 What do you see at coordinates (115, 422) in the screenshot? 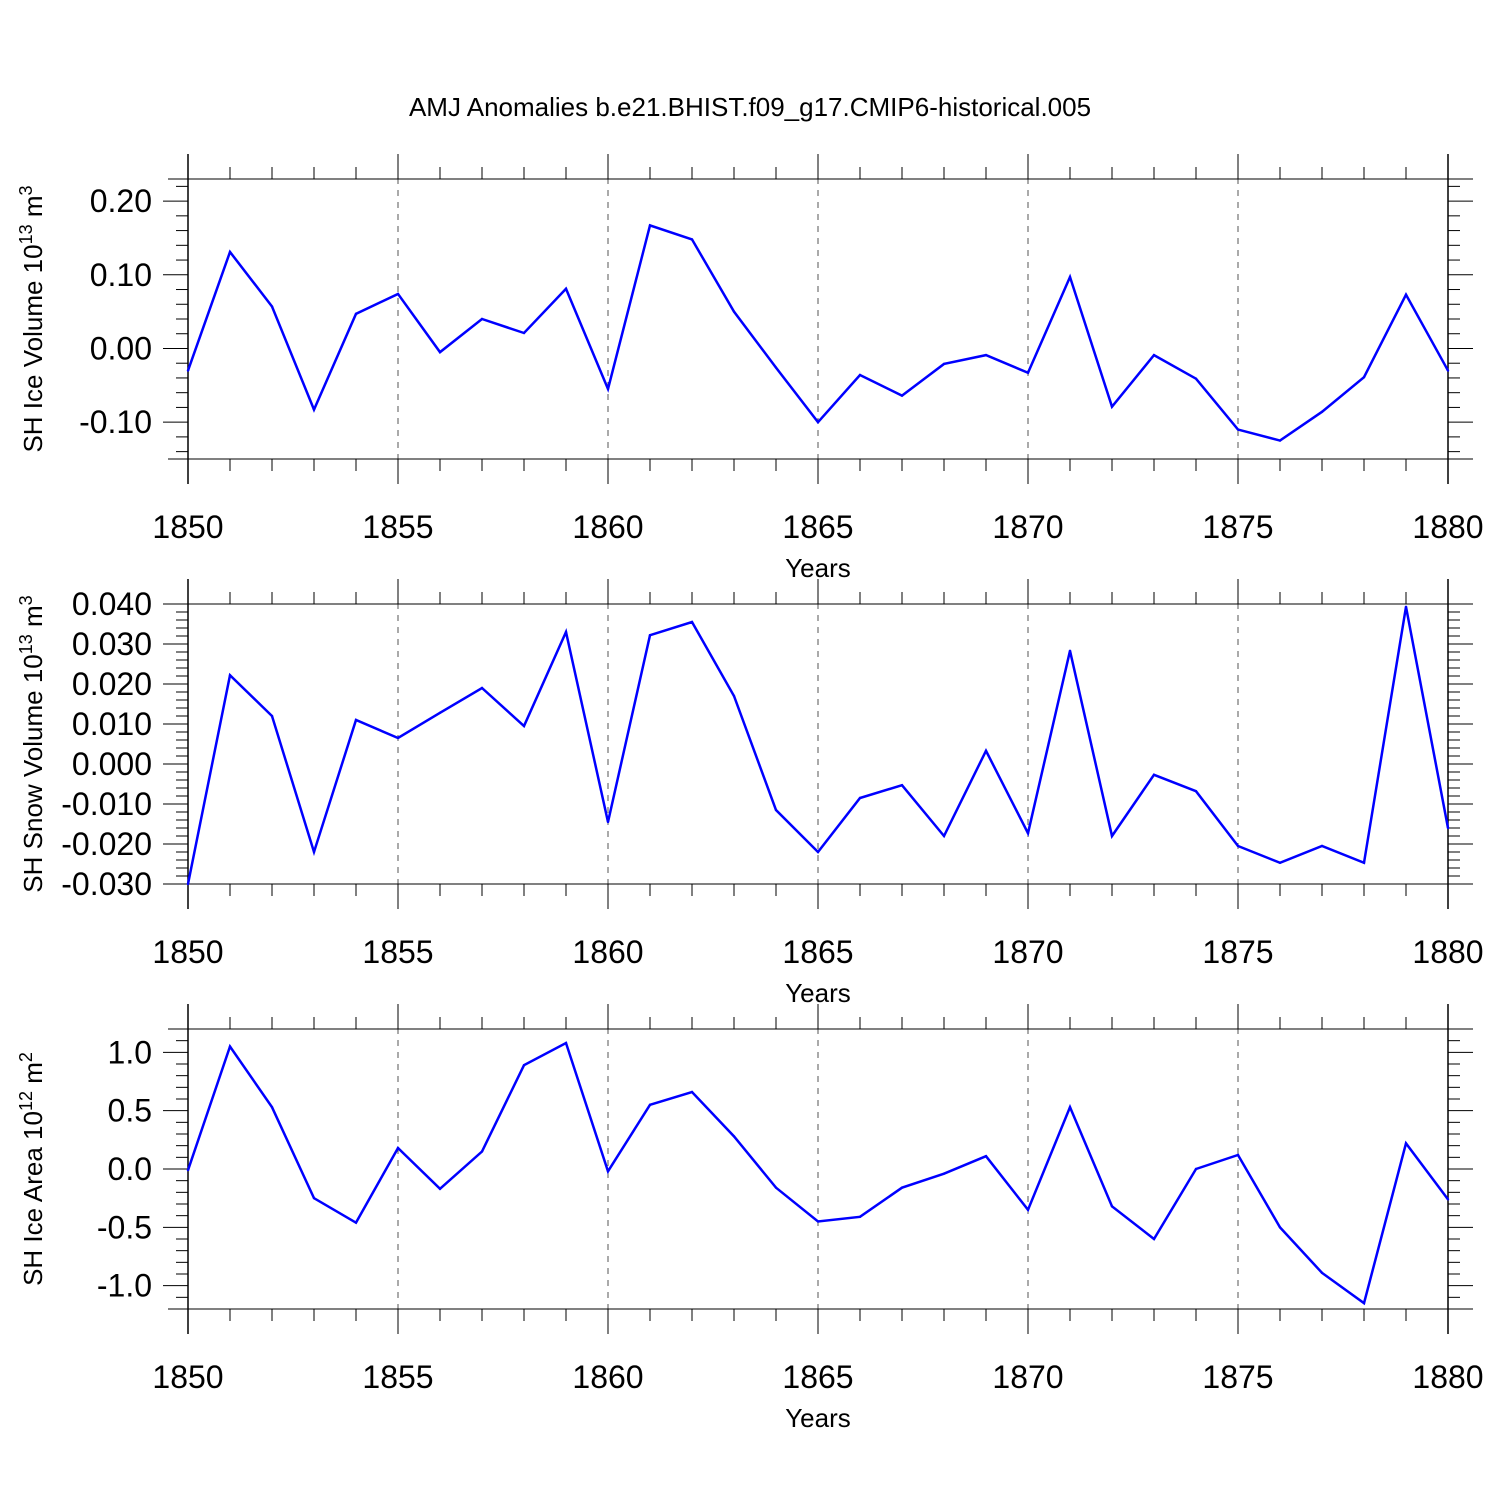
I see `y-tick-label: -0.10` at bounding box center [115, 422].